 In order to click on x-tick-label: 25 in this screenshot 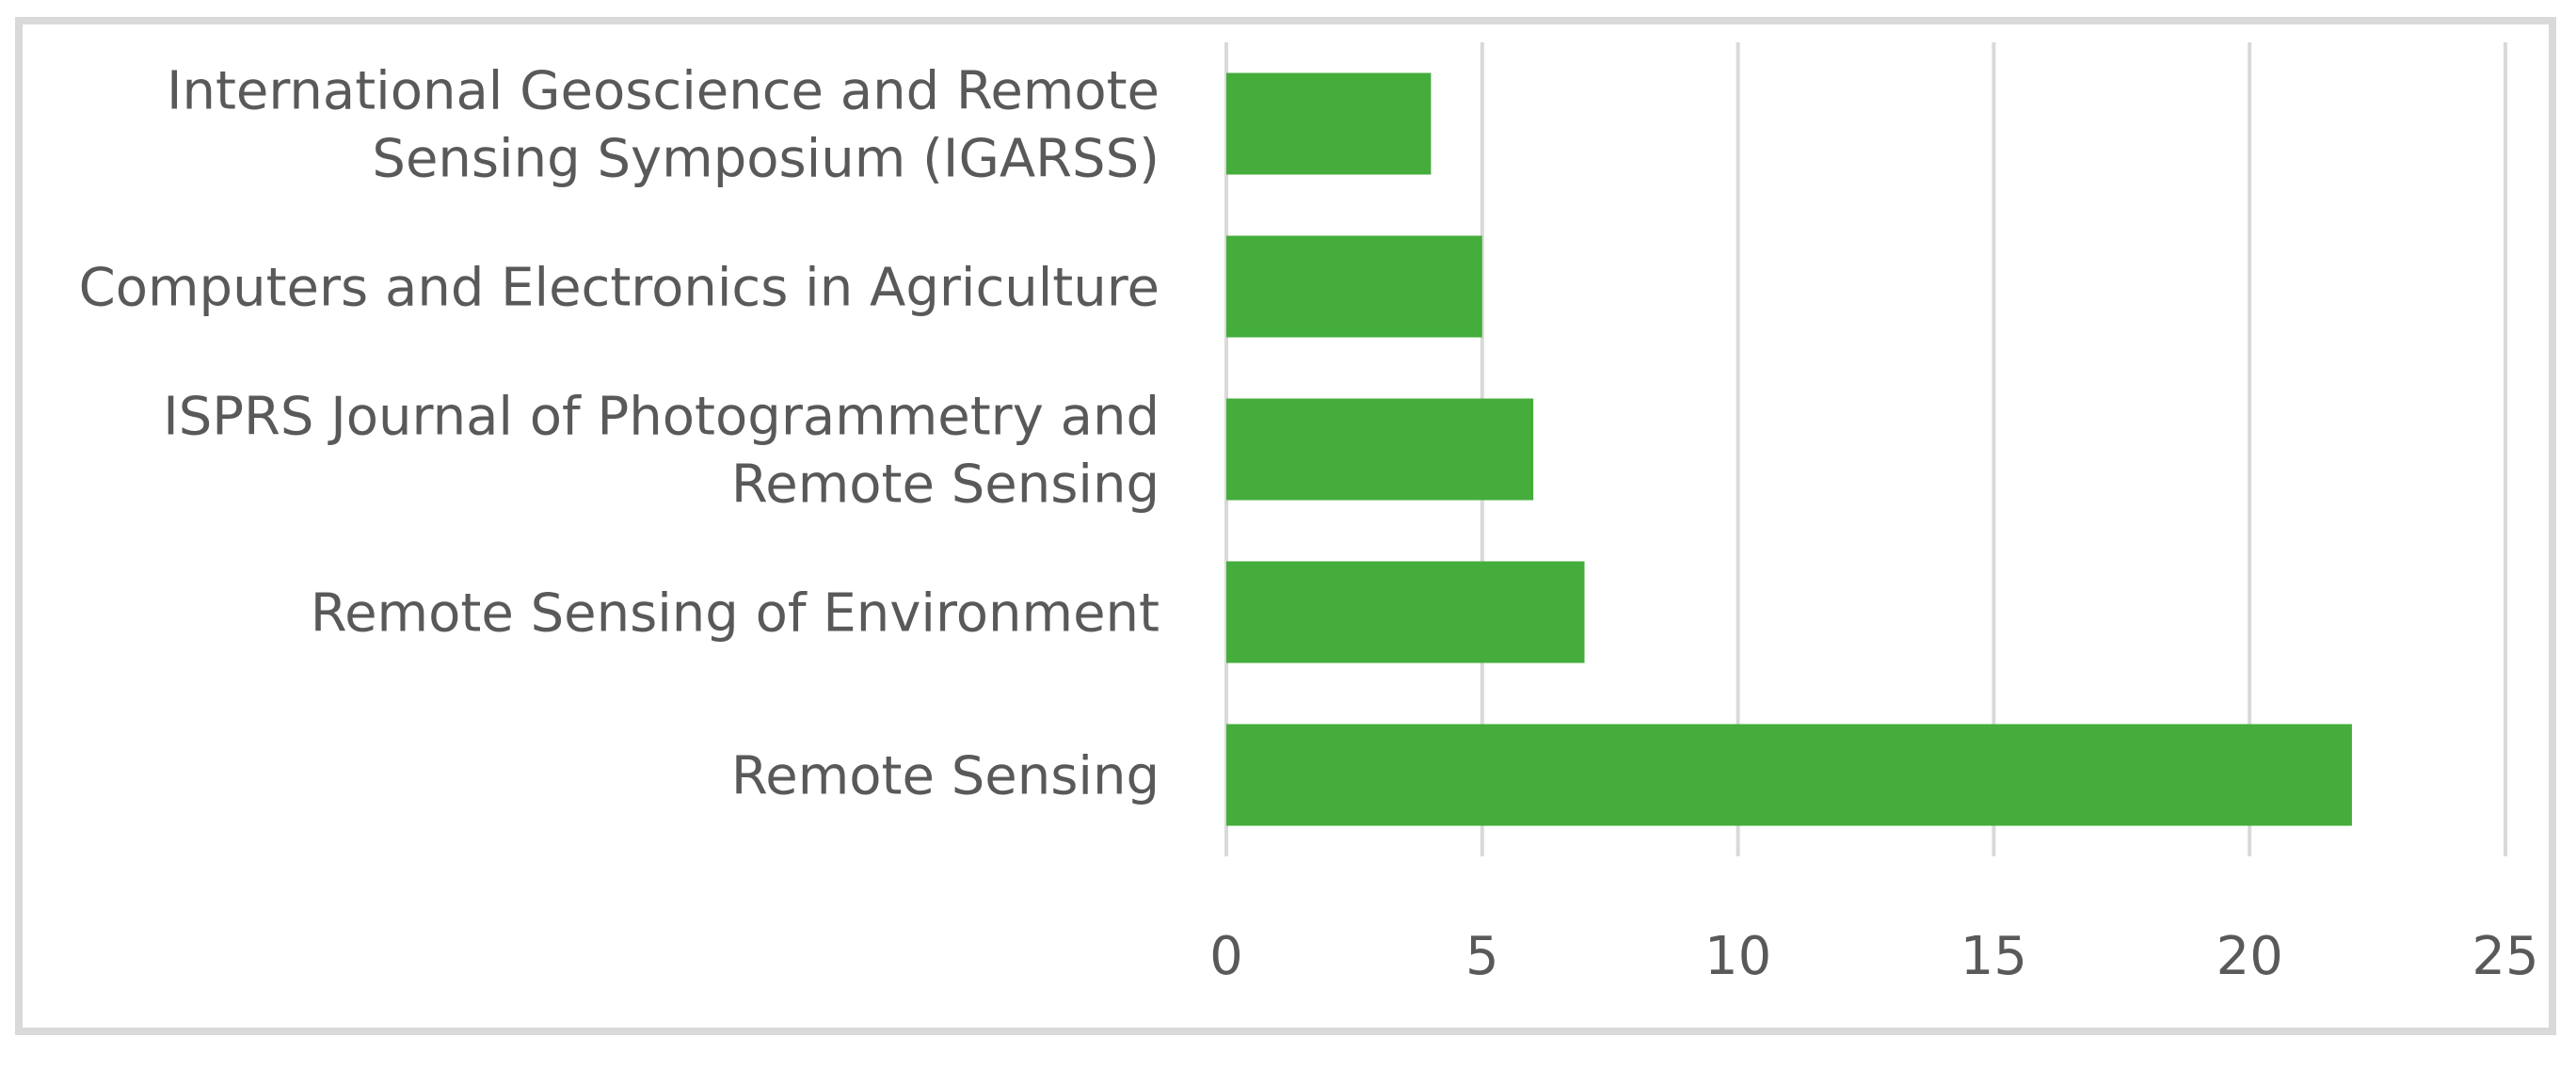, I will do `click(2505, 957)`.